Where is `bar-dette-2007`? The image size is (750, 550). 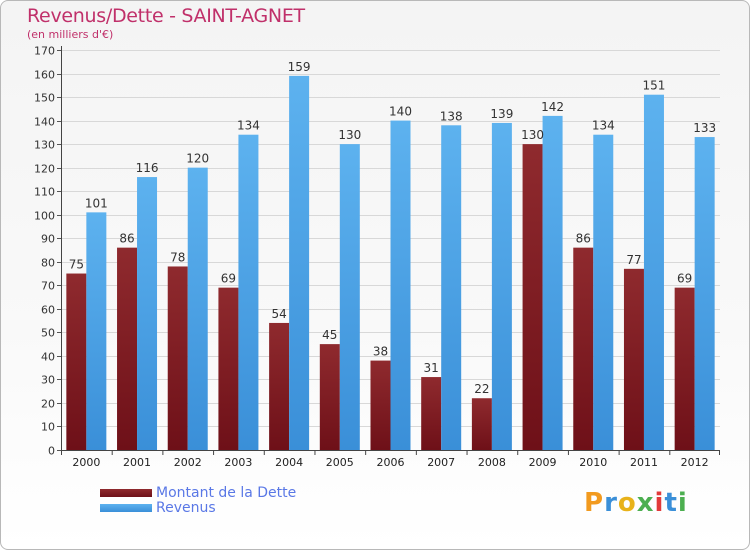 bar-dette-2007 is located at coordinates (431, 413).